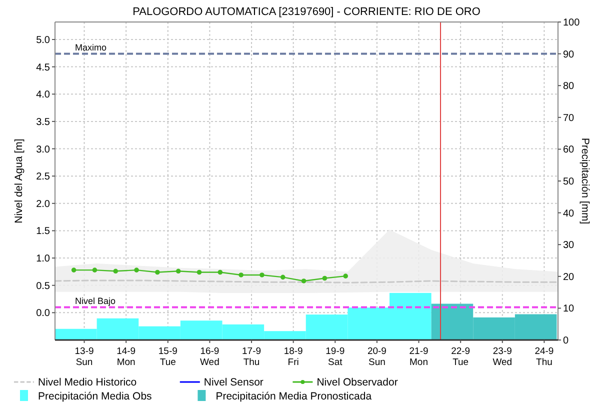 The height and width of the screenshot is (402, 590). I want to click on y2-tick-label: 60, so click(569, 150).